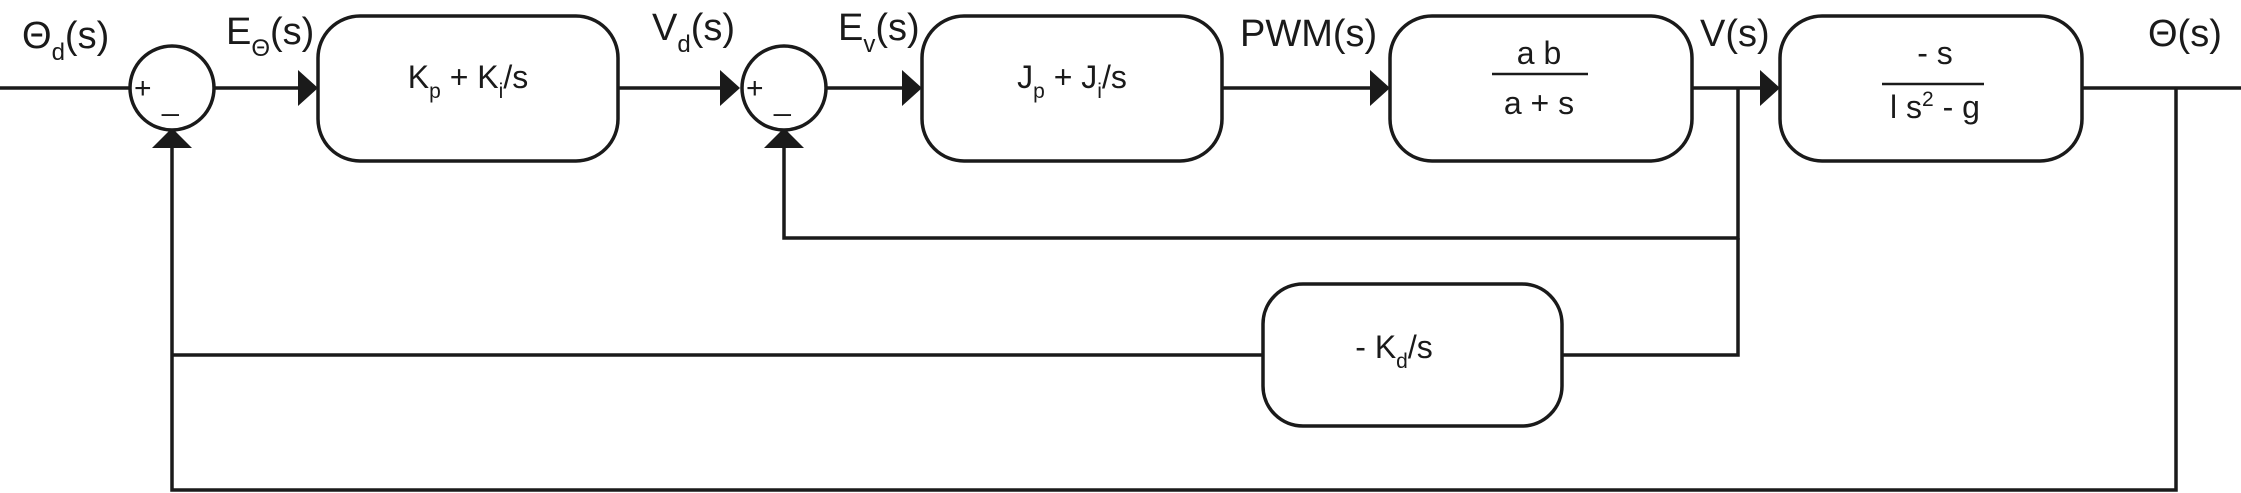 Image resolution: width=2241 pixels, height=493 pixels. What do you see at coordinates (782, 100) in the screenshot?
I see `sum2-minus-sign: _` at bounding box center [782, 100].